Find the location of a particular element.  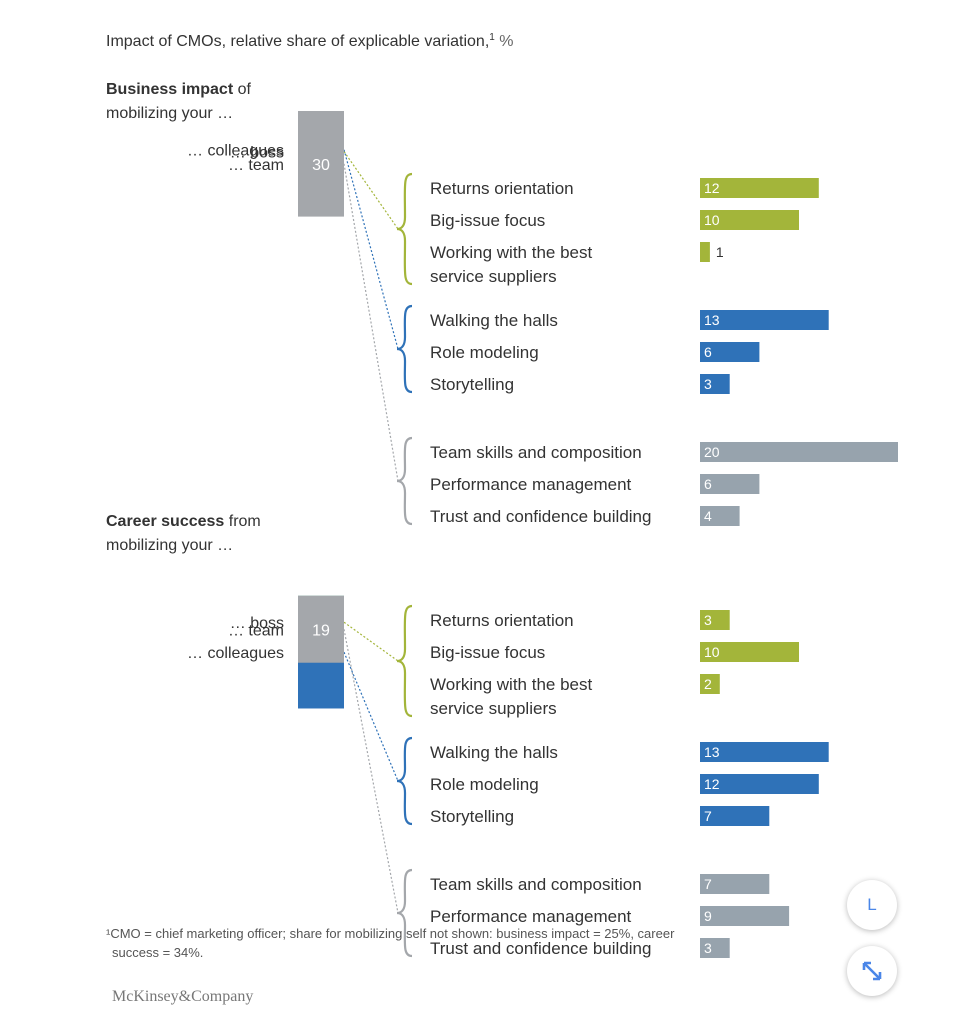

expand-icon is located at coordinates (872, 971).